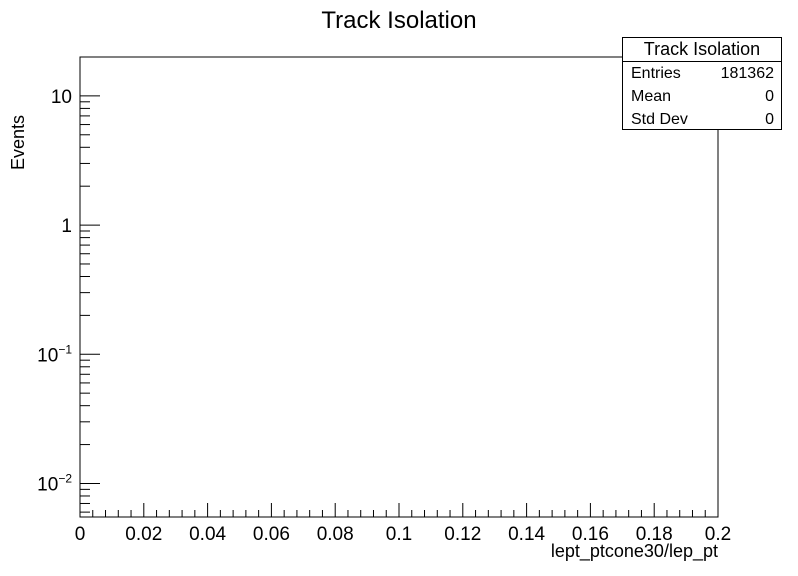  I want to click on y-tick-base: 1, so click(66, 226).